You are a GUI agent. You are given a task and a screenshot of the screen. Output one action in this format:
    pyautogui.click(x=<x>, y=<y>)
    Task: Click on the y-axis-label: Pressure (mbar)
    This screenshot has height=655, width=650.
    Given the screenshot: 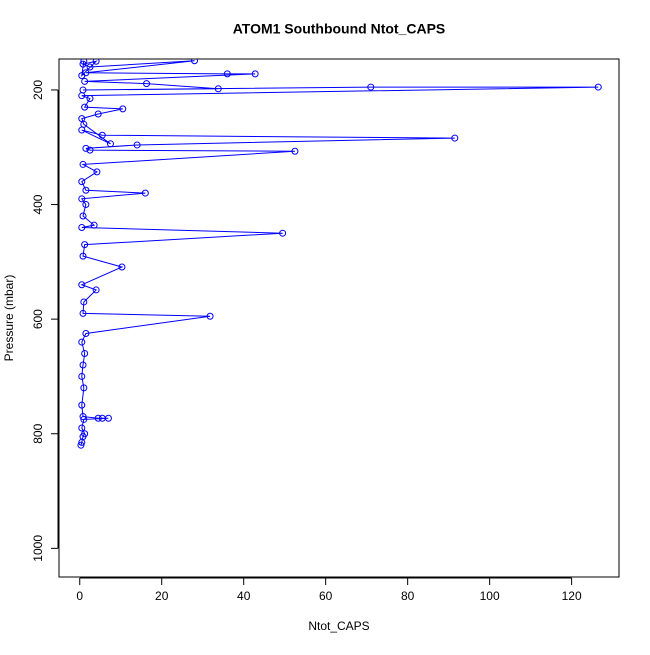 What is the action you would take?
    pyautogui.click(x=9, y=318)
    